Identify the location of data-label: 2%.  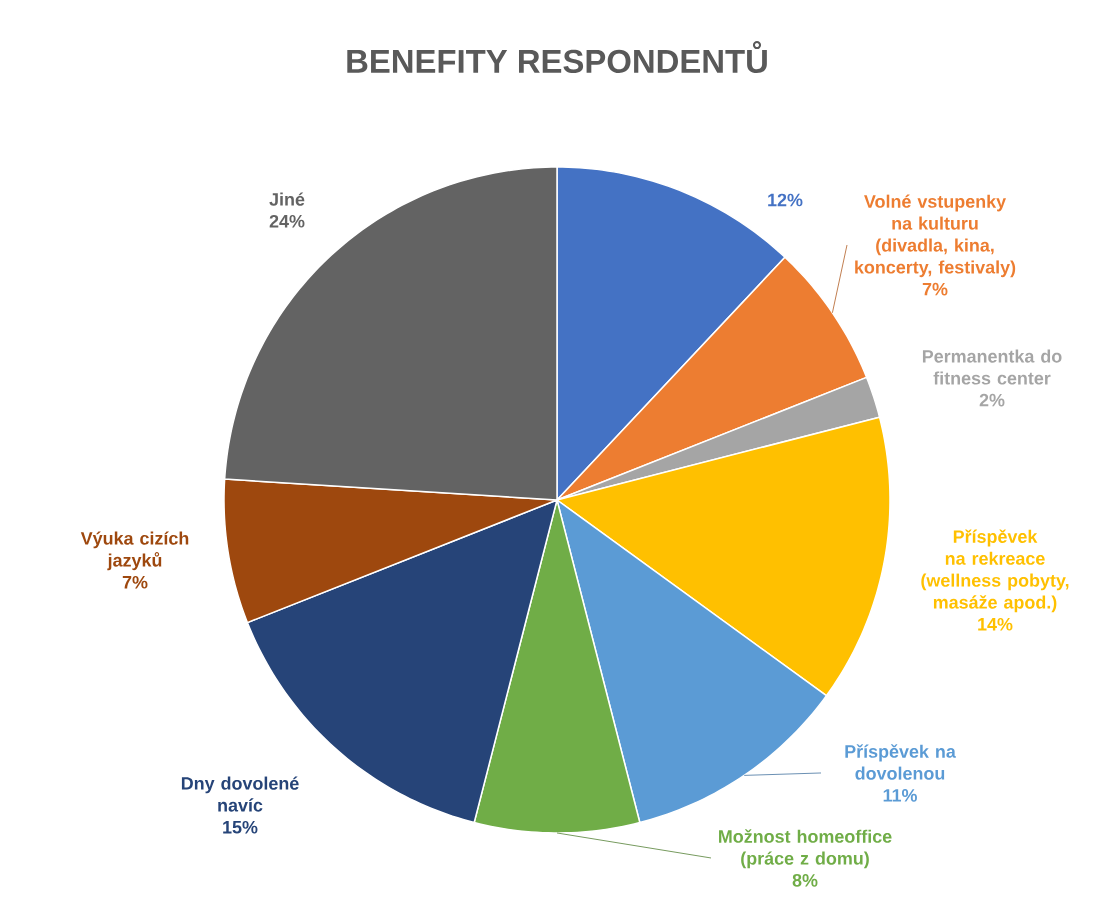
(992, 400).